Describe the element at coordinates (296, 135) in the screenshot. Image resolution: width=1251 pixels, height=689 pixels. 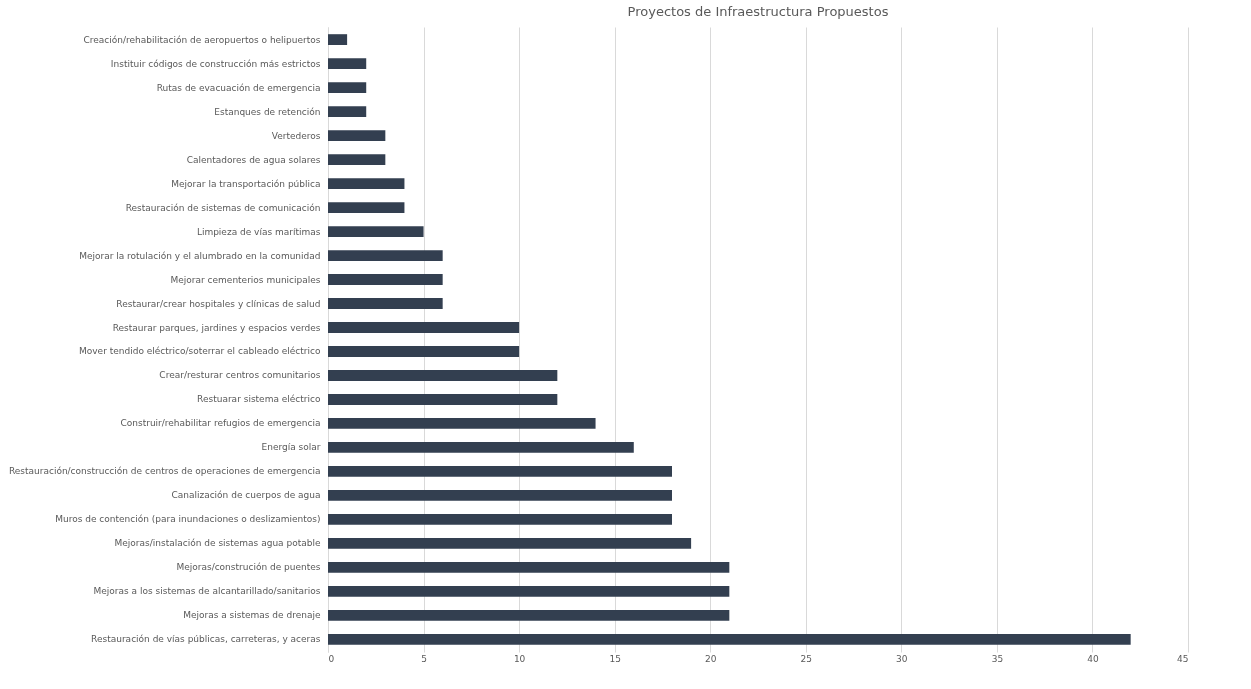
I see `y-tick-label: Vertederos` at that location.